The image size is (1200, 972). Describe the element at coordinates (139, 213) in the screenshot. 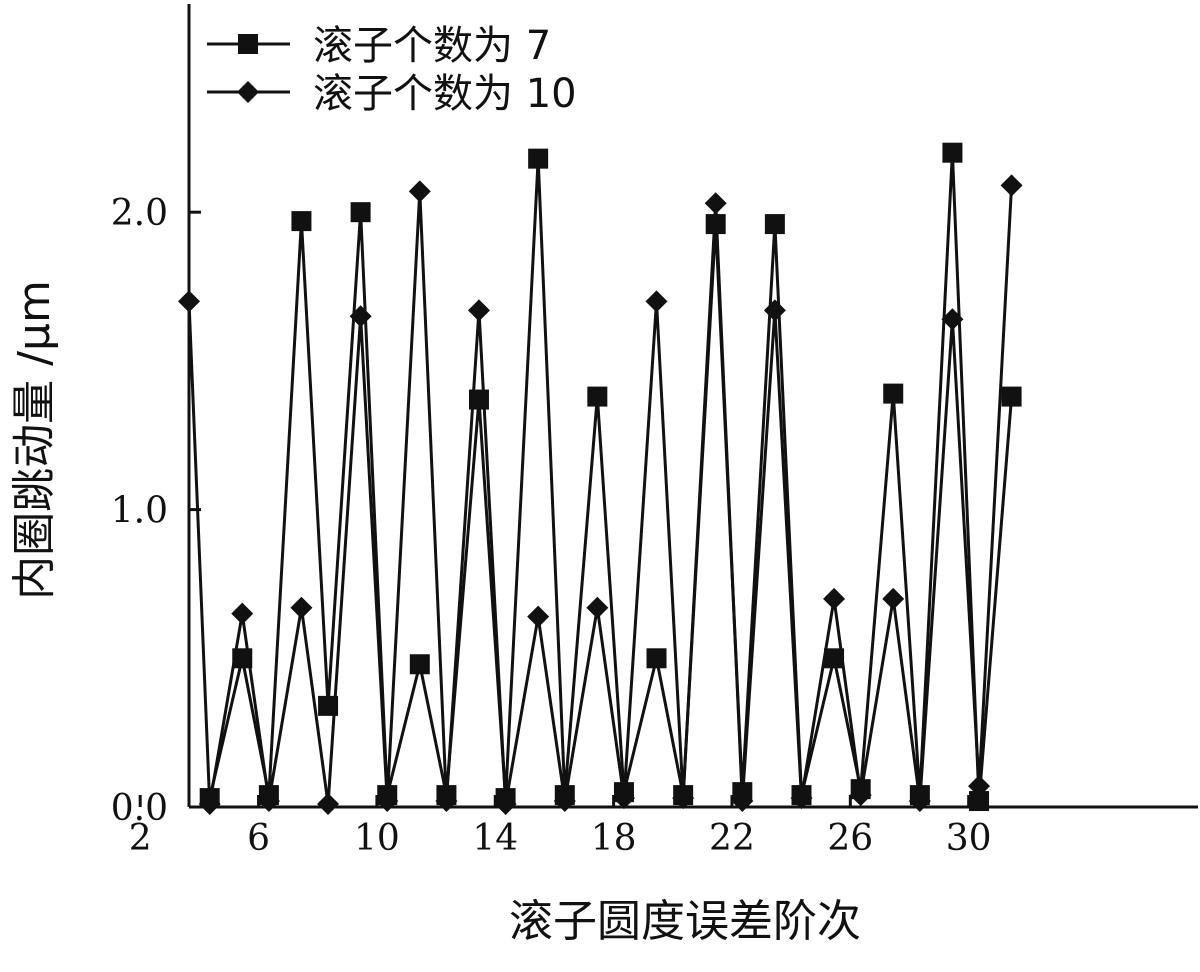

I see `y-tick-label: 2.0` at that location.